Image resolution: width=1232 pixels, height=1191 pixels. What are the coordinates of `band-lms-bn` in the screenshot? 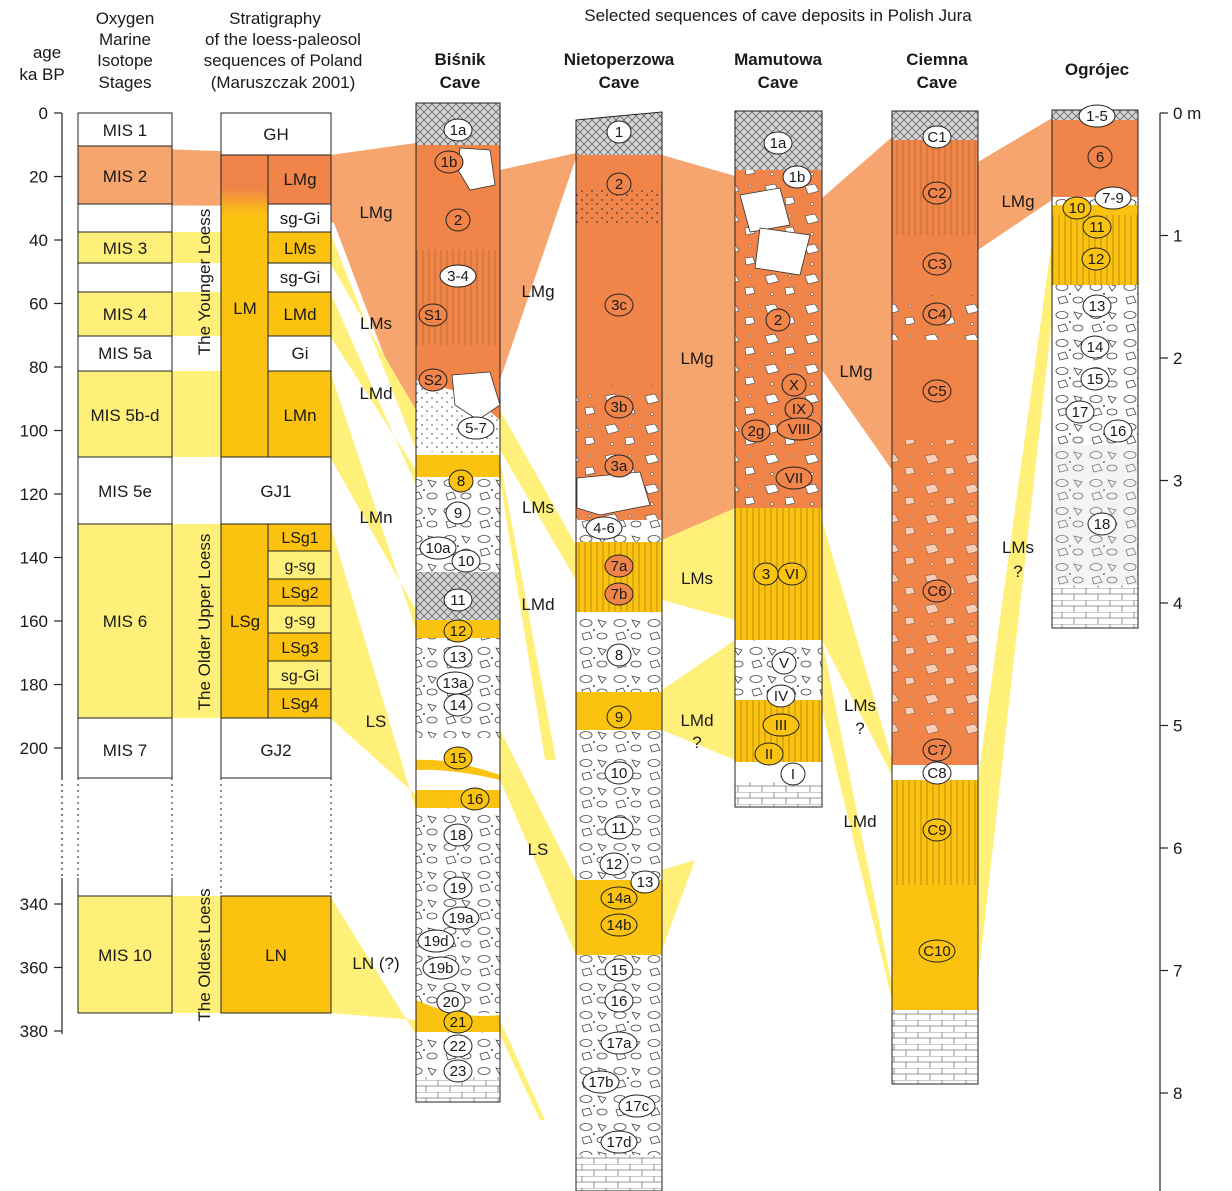 It's located at (538, 495).